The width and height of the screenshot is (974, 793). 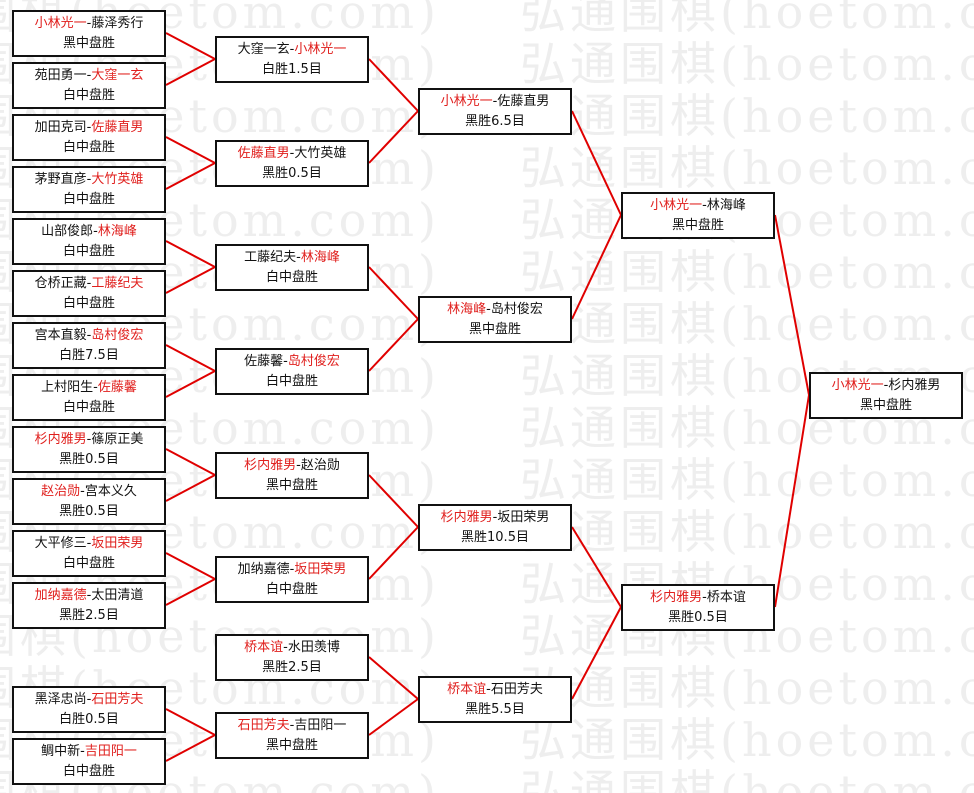 I want to click on match-players: 加纳嘉德-太田清道, so click(x=89, y=596).